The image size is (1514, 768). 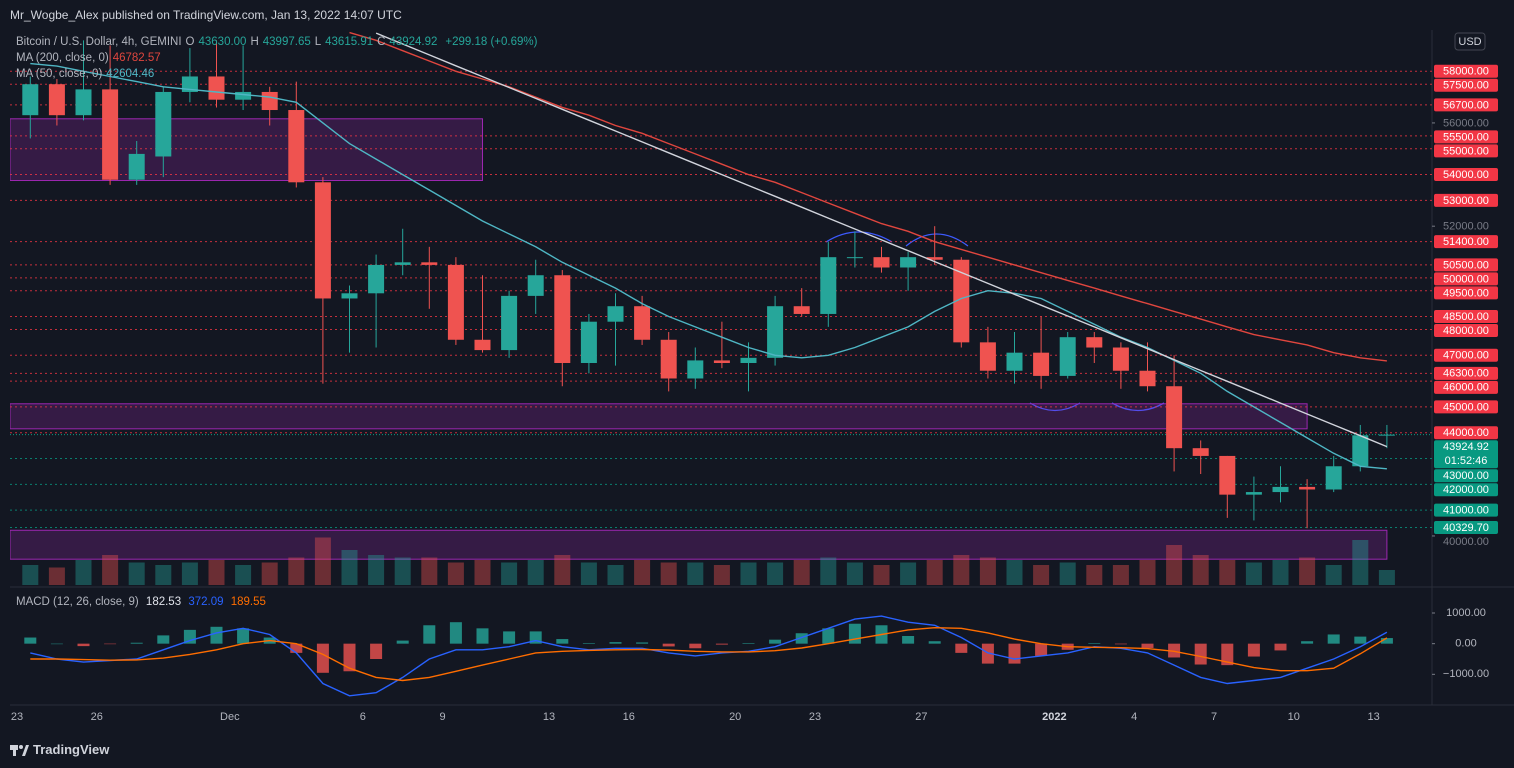 I want to click on price-label: 49500.00, so click(x=1466, y=293).